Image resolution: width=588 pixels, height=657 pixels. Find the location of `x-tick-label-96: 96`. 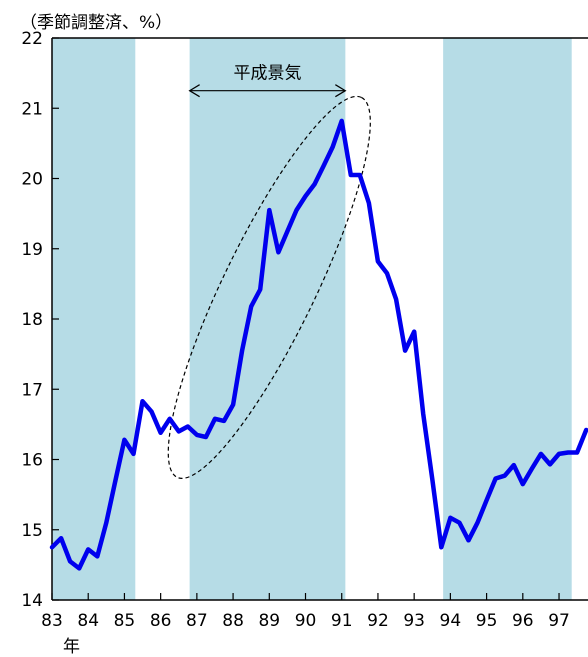

x-tick-label-96: 96 is located at coordinates (523, 621).